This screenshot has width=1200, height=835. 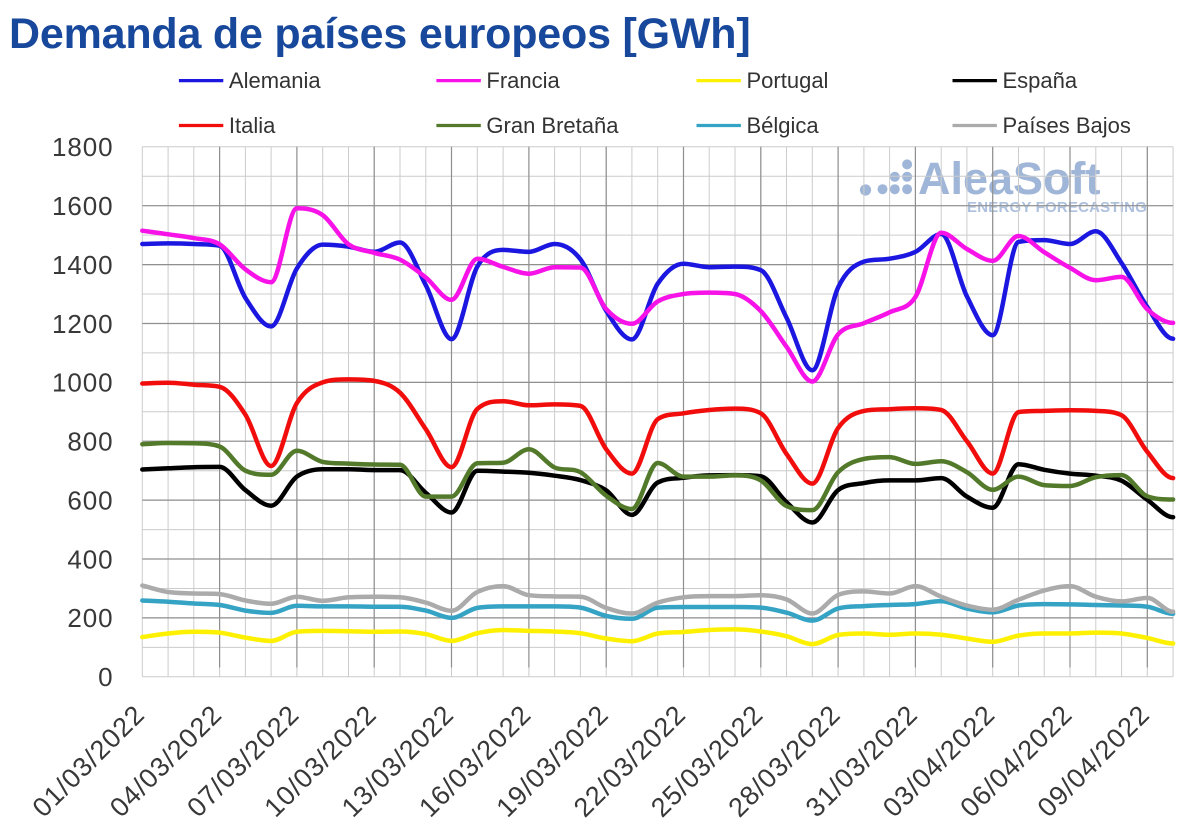 What do you see at coordinates (82, 383) in the screenshot?
I see `svg-text: 1000` at bounding box center [82, 383].